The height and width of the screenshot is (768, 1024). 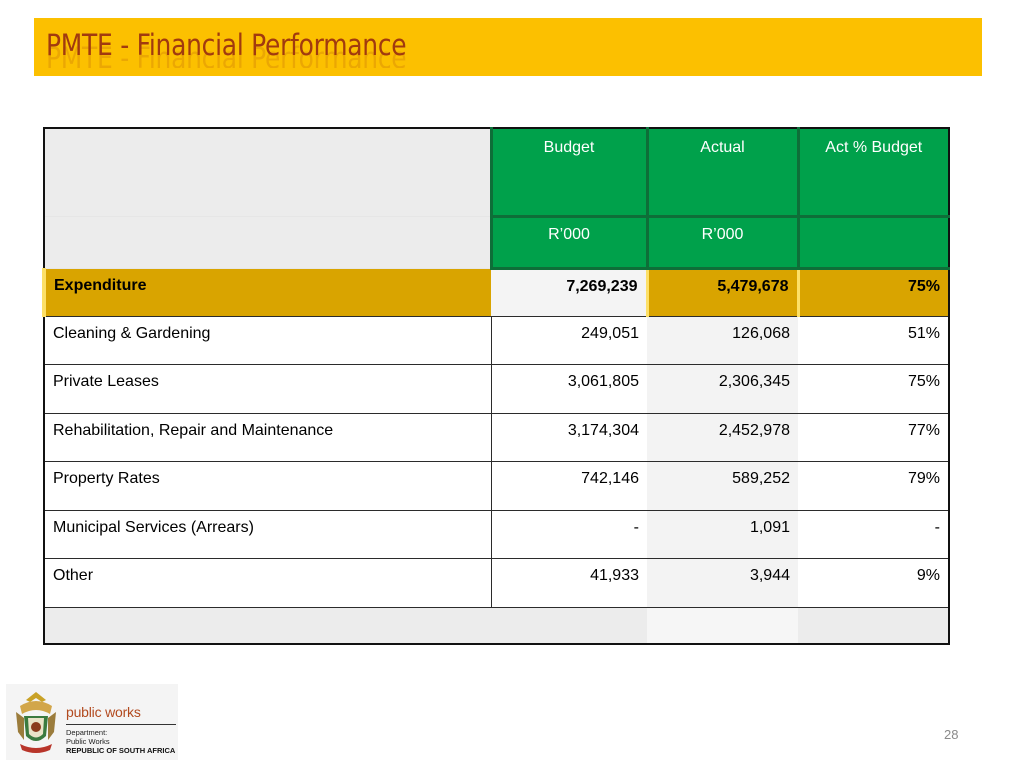 I want to click on unit-row: R’000 R’000, so click(x=496, y=242).